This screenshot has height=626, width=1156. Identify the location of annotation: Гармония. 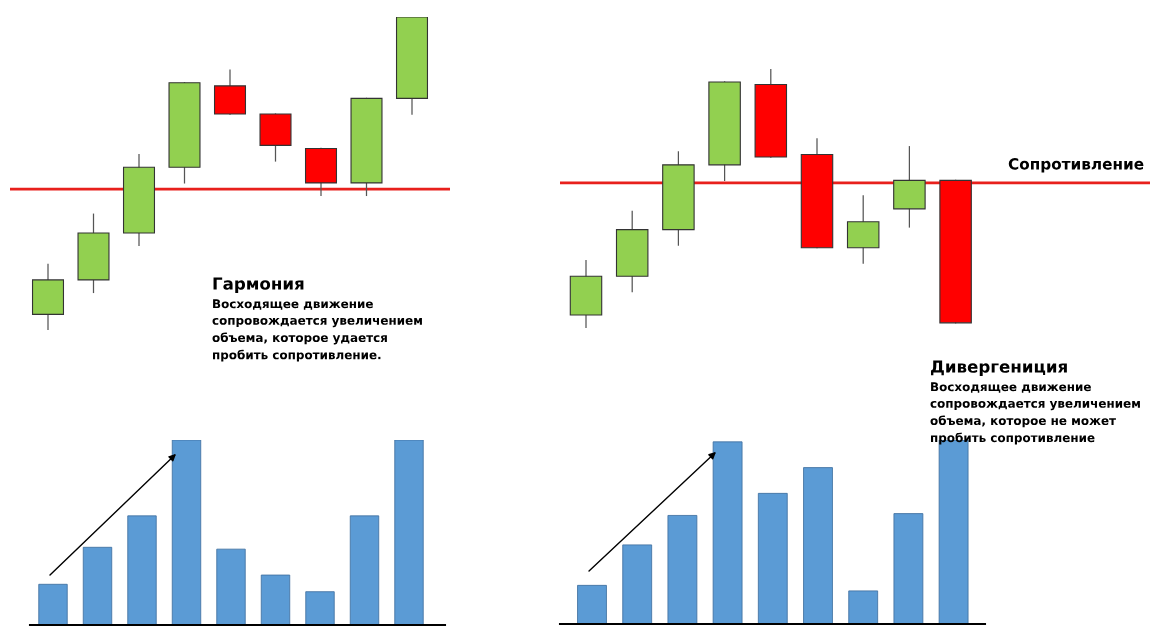
(258, 285).